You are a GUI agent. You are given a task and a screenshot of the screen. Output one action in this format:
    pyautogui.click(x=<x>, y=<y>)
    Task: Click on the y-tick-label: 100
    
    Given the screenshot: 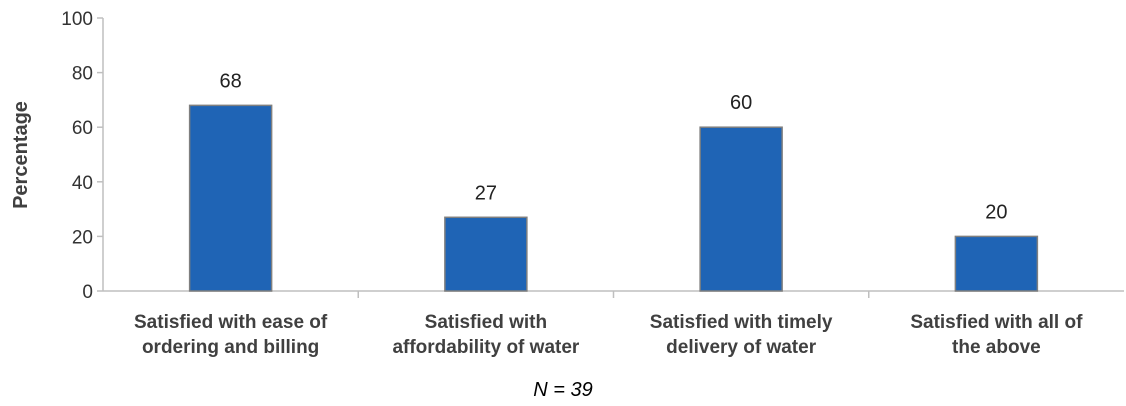 What is the action you would take?
    pyautogui.click(x=77, y=19)
    